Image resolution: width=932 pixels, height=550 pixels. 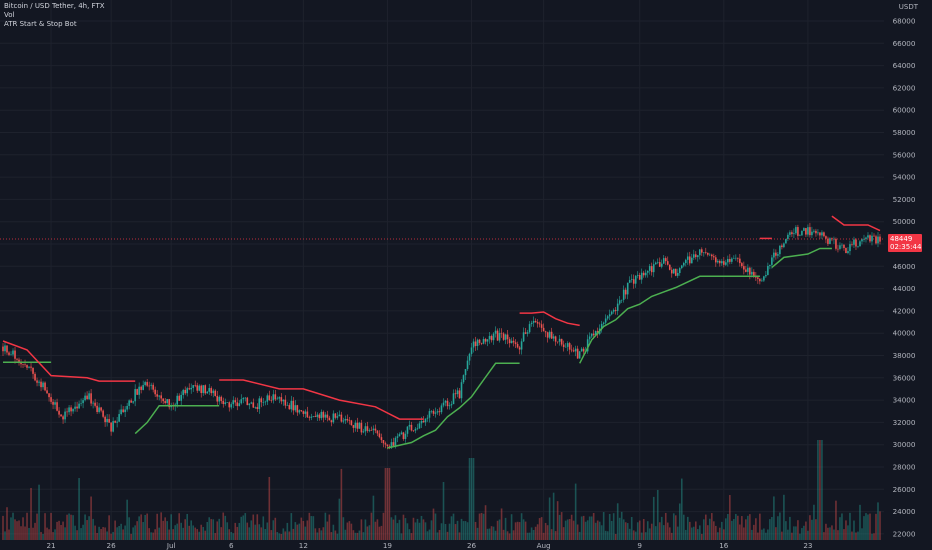 I want to click on volume-indicator-label: Vol, so click(x=9, y=15).